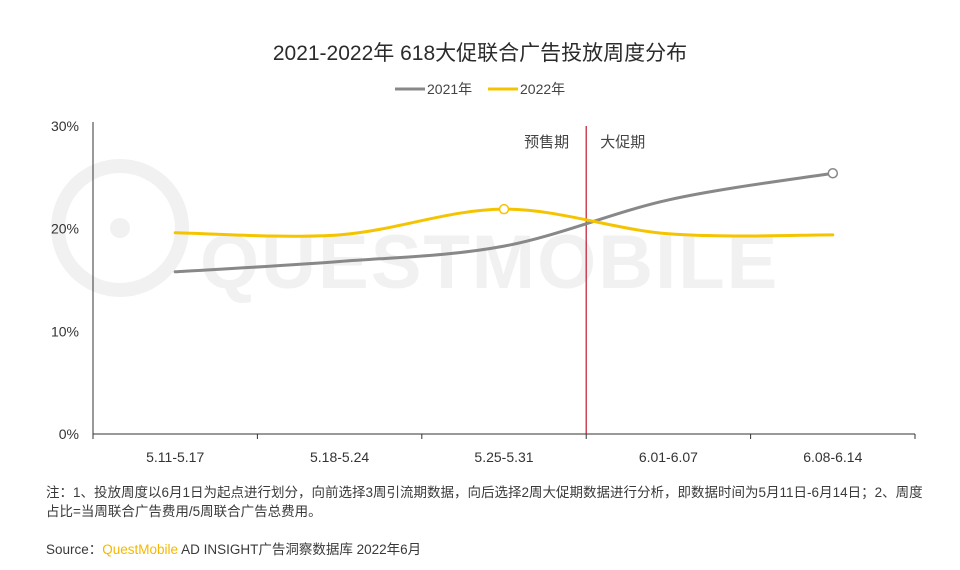 This screenshot has height=570, width=960. What do you see at coordinates (832, 457) in the screenshot?
I see `x-tick-label: 6.08-6.14` at bounding box center [832, 457].